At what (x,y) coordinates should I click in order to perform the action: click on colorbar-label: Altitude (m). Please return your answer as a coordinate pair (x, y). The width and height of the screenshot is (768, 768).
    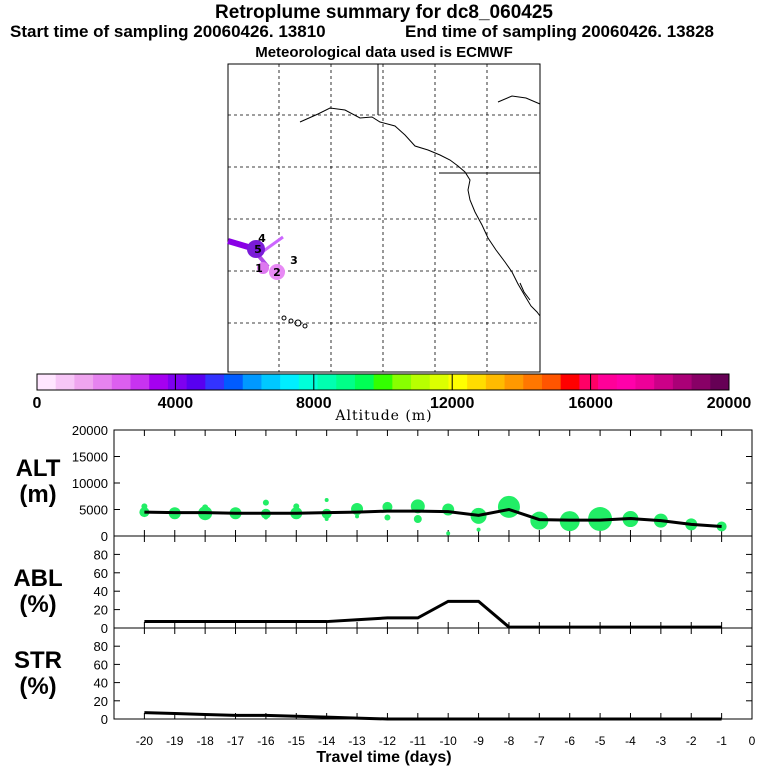
    Looking at the image, I should click on (384, 416).